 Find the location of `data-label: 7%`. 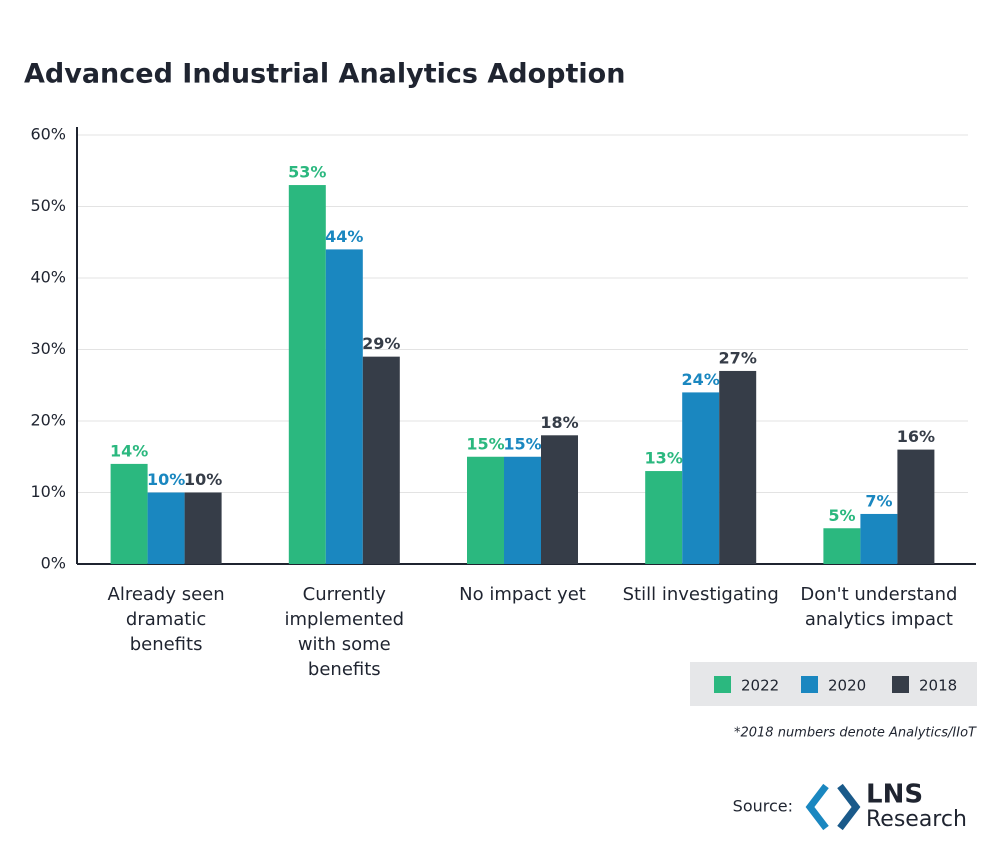

data-label: 7% is located at coordinates (878, 500).